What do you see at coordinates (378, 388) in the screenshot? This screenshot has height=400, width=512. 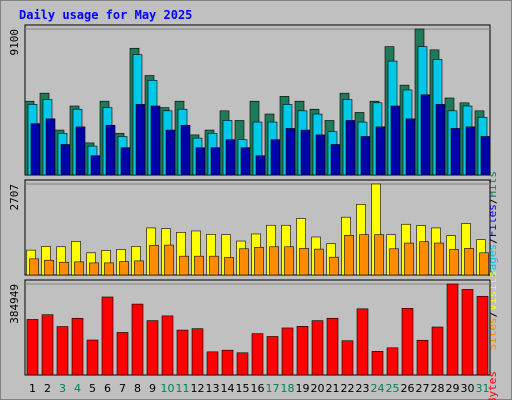 I see `day-tick-label: 24` at bounding box center [378, 388].